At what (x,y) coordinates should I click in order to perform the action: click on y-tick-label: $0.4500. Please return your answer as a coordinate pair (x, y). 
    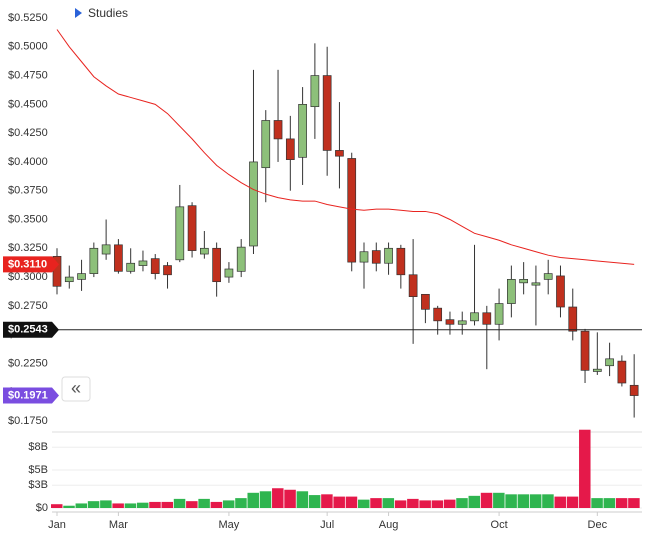
    Looking at the image, I should click on (28, 104).